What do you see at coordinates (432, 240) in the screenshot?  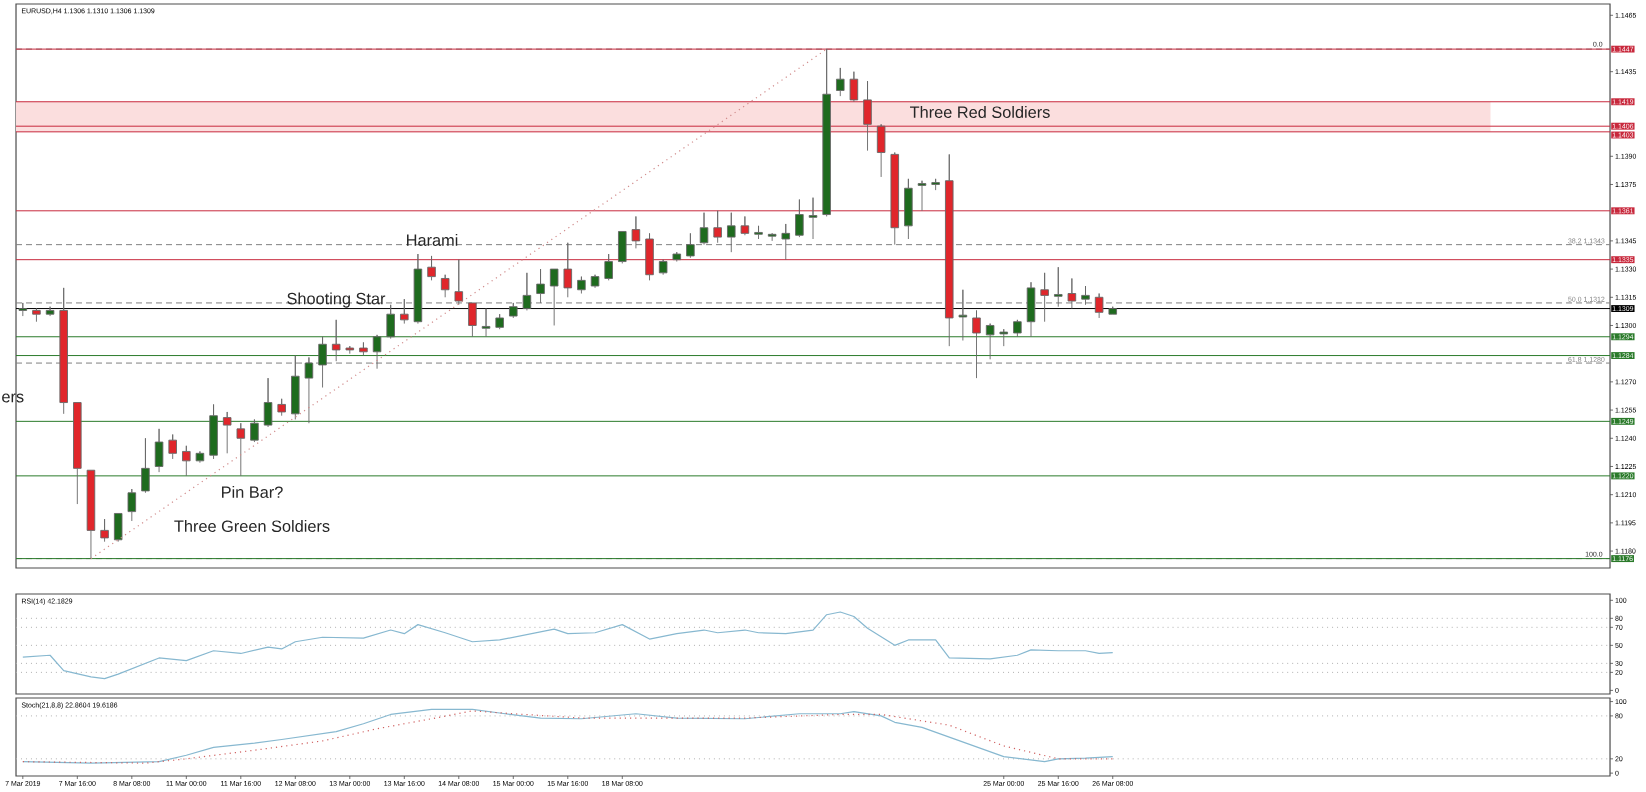 I see `annotation: Harami` at bounding box center [432, 240].